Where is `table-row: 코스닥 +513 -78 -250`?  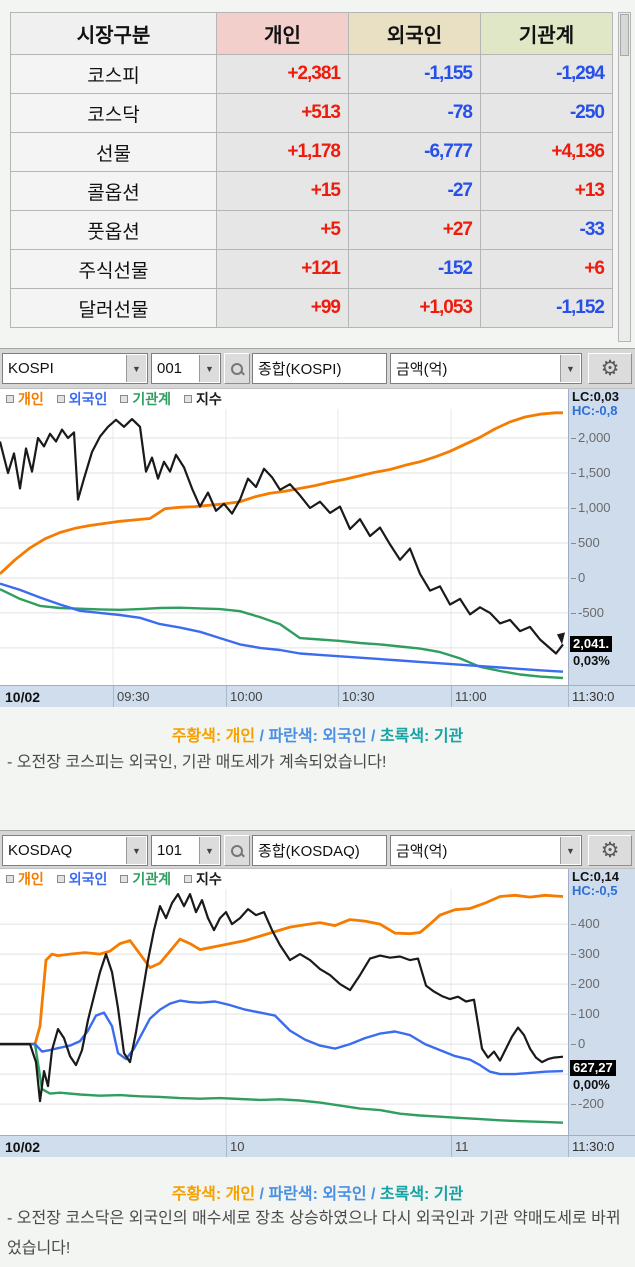 table-row: 코스닥 +513 -78 -250 is located at coordinates (311, 113).